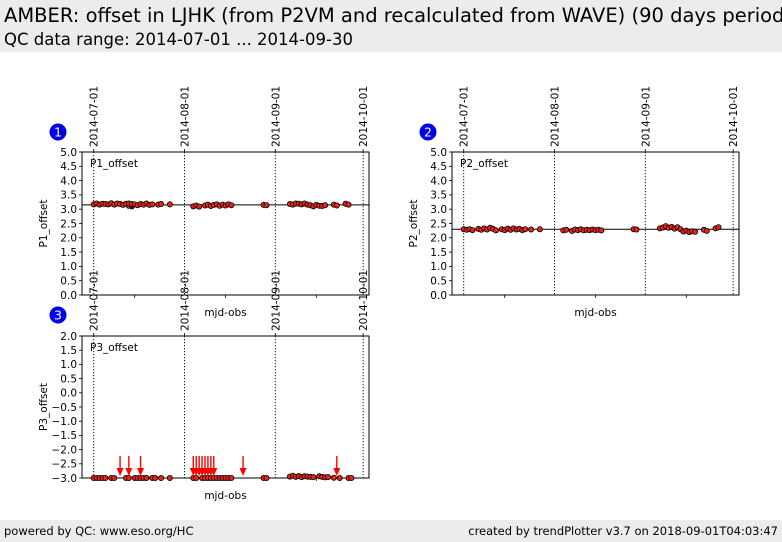 Image resolution: width=782 pixels, height=542 pixels. What do you see at coordinates (65, 450) in the screenshot?
I see `y-tick-label: −2.0` at bounding box center [65, 450].